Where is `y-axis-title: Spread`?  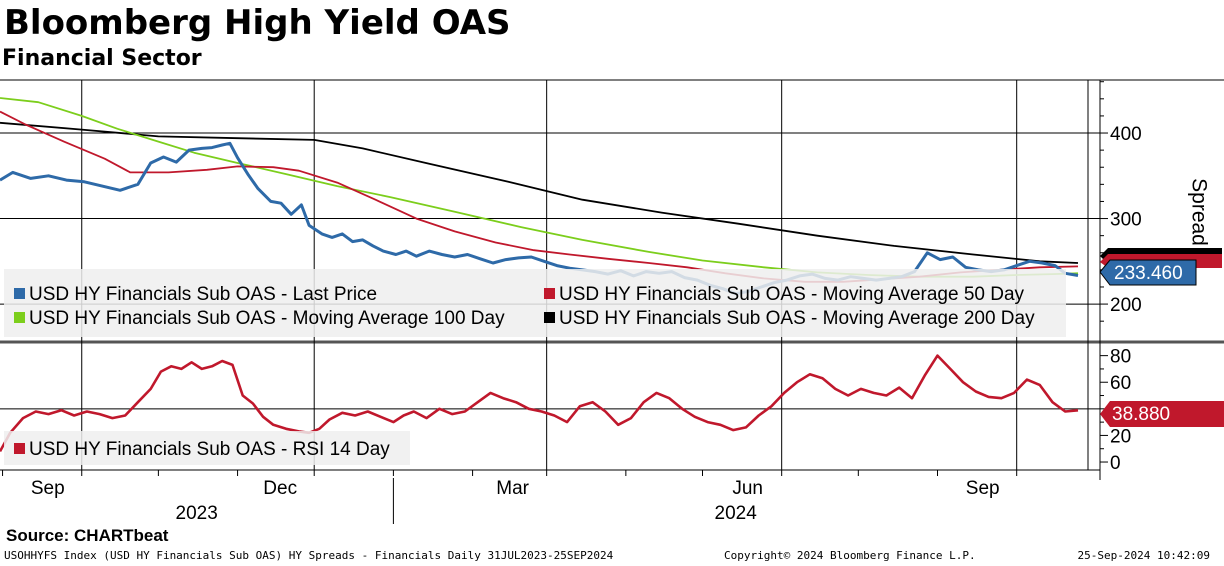
y-axis-title: Spread is located at coordinates (1199, 212).